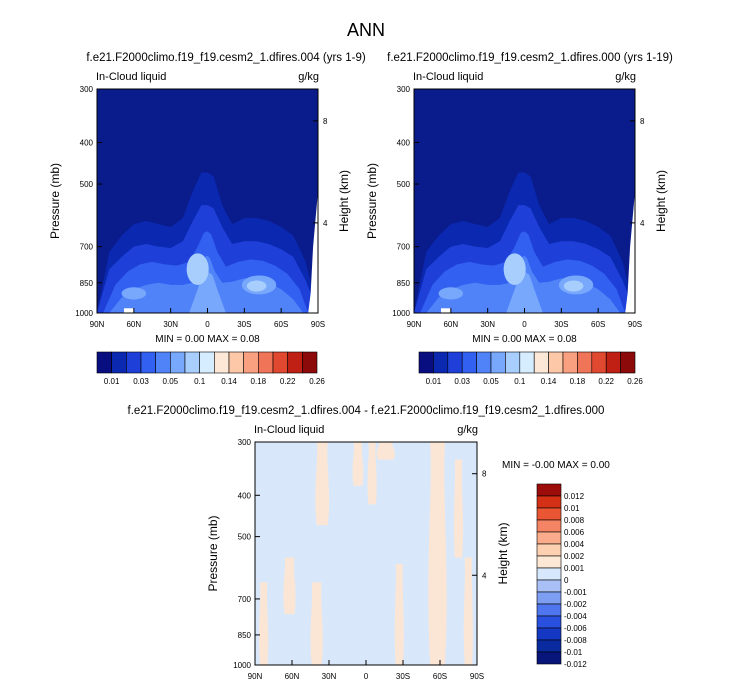 The image size is (732, 689). I want to click on diff-colorbar-label: -0.006, so click(575, 628).